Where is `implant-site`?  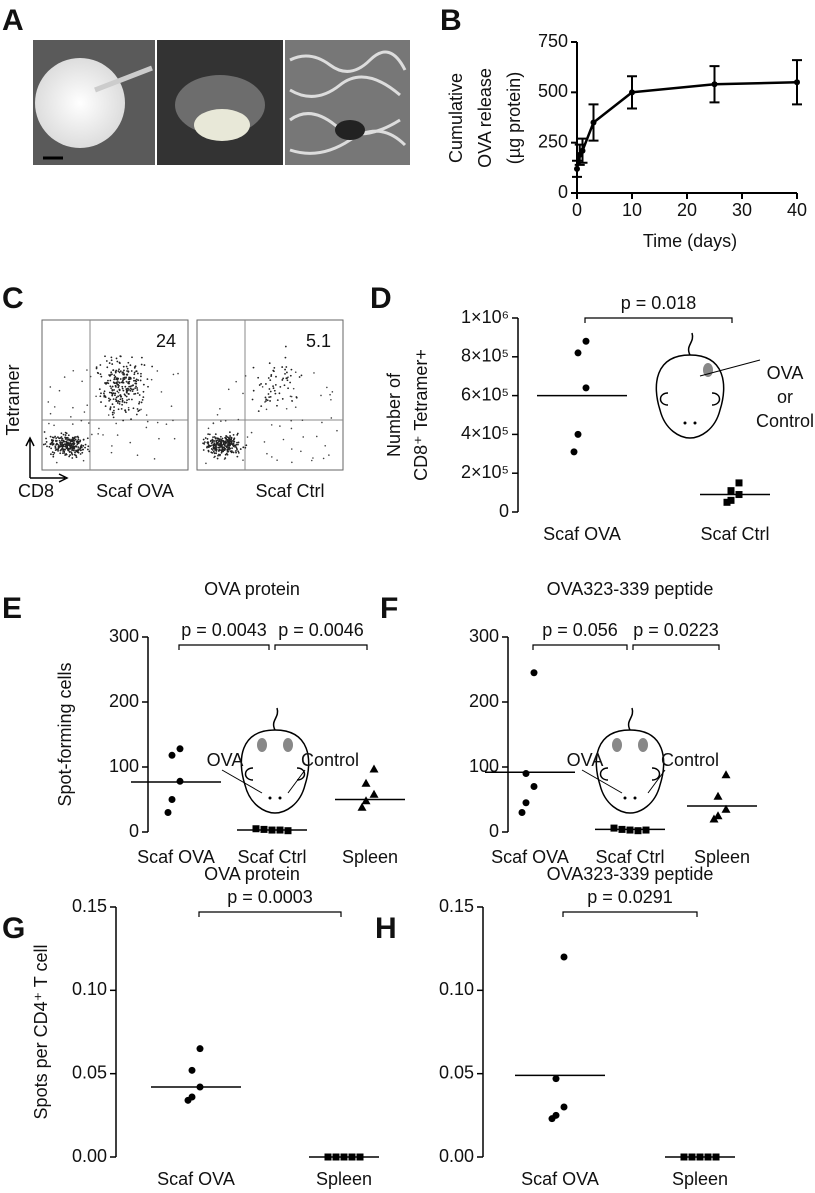 implant-site is located at coordinates (617, 745).